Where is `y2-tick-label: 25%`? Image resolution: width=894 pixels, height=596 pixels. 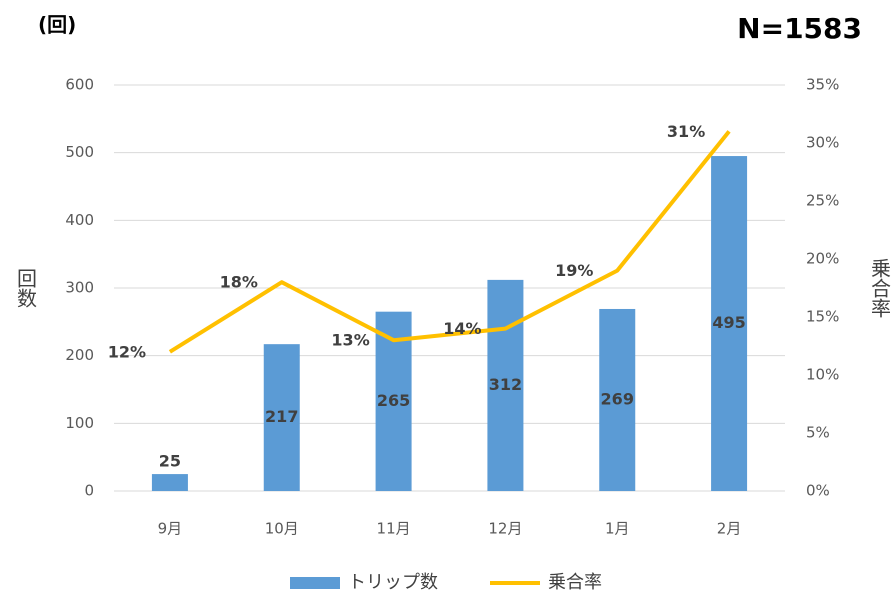
y2-tick-label: 25% is located at coordinates (822, 201).